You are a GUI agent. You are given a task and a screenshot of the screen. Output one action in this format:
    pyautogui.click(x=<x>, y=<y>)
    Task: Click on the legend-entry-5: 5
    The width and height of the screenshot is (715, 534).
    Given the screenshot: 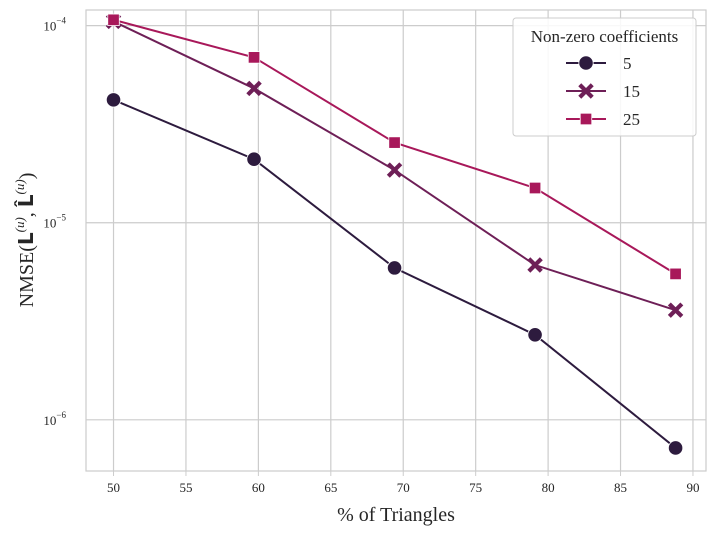 What is the action you would take?
    pyautogui.click(x=599, y=63)
    